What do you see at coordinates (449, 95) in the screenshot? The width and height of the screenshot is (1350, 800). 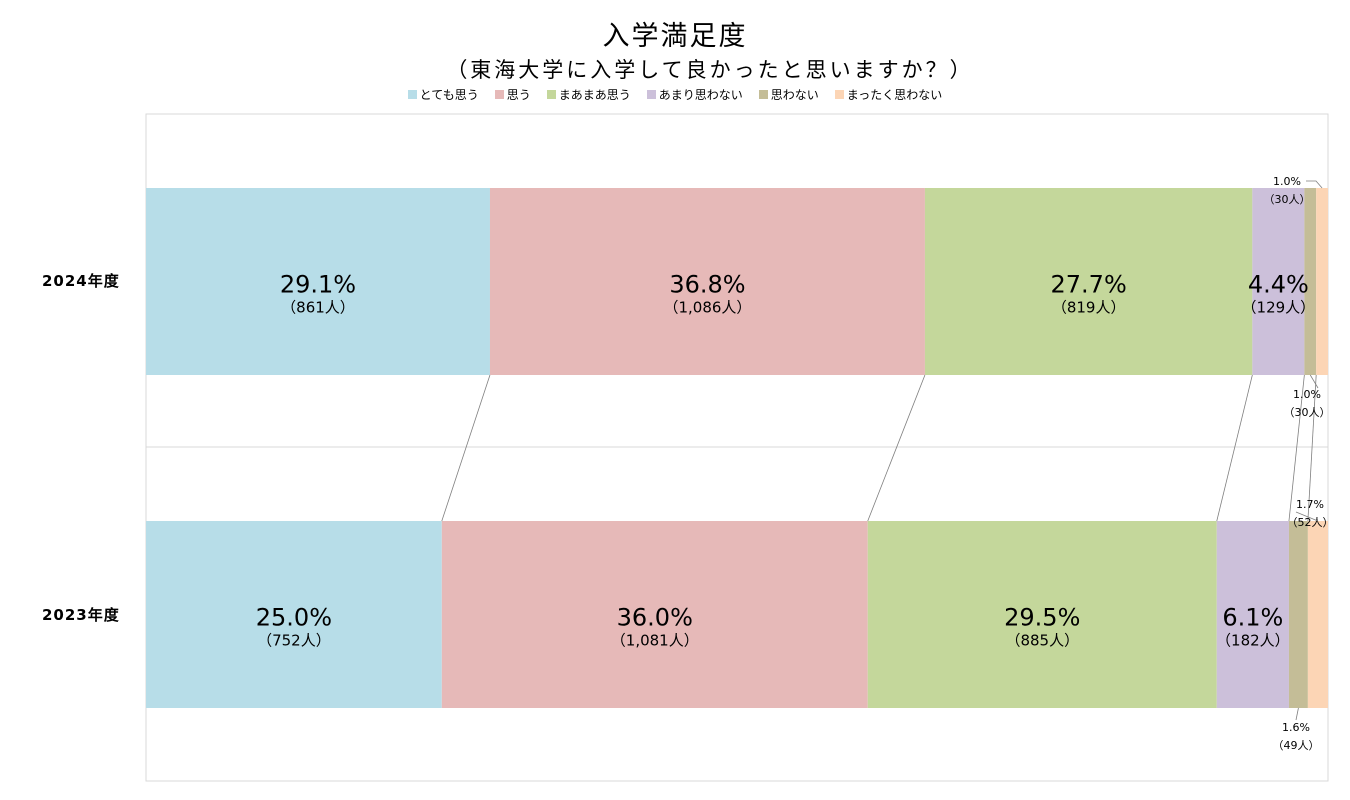 I see `legend-label-1: とても思う` at bounding box center [449, 95].